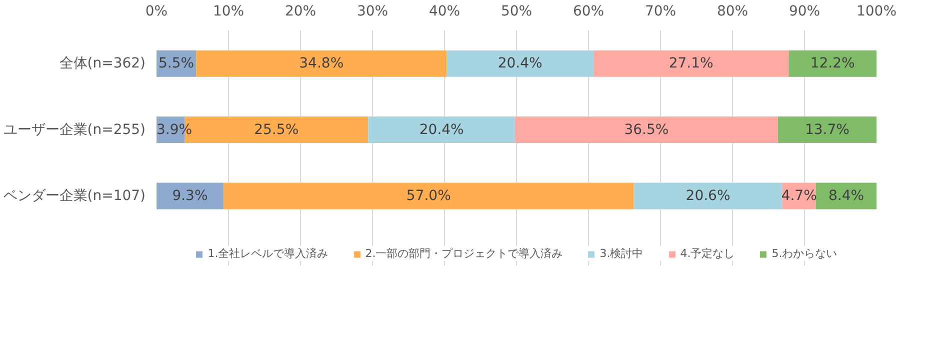  Describe the element at coordinates (464, 253) in the screenshot. I see `legend-label: 2.一部の部門・プロジェクトで導入済み` at that location.